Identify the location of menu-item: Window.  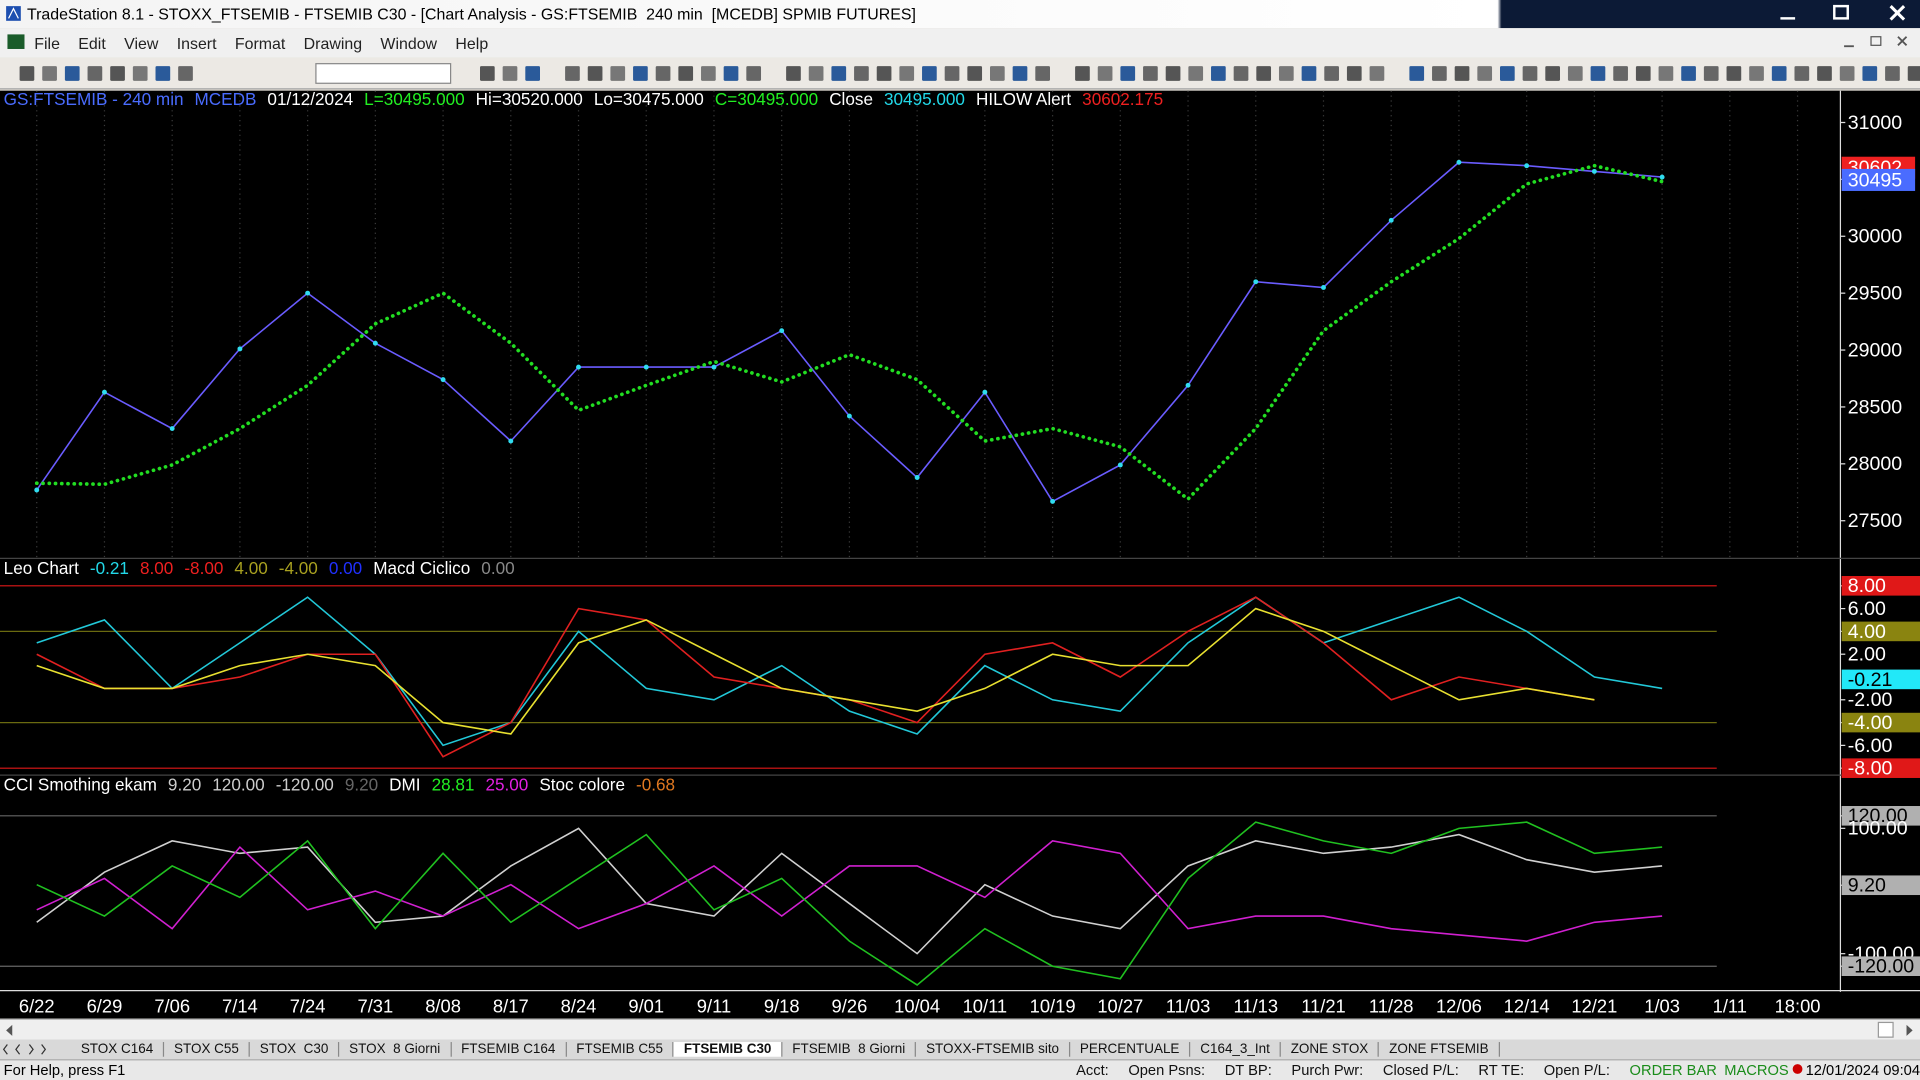
(409, 43).